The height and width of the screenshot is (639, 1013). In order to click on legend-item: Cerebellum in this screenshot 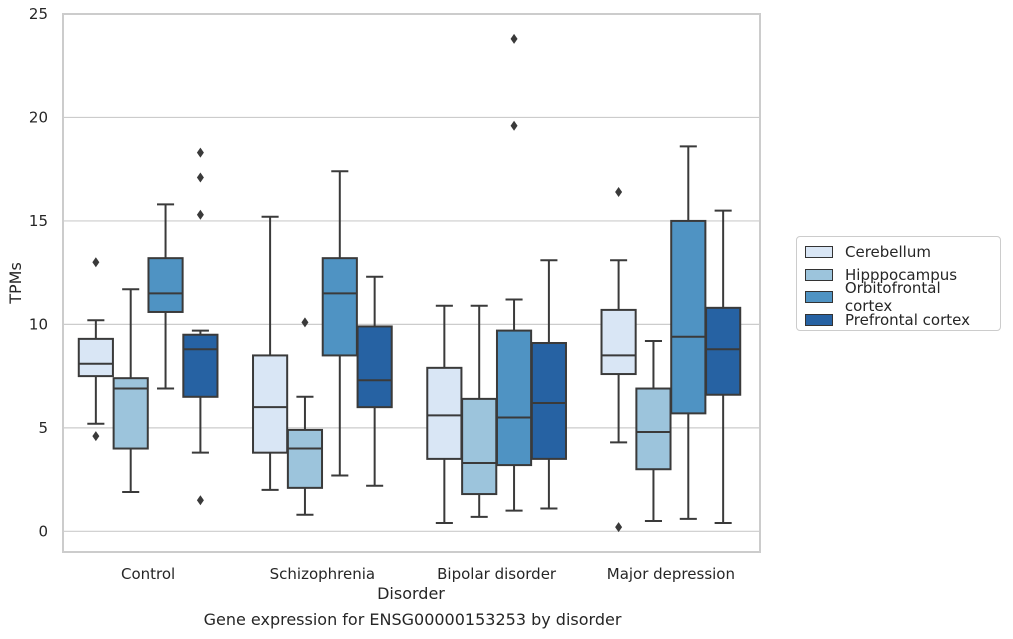, I will do `click(898, 252)`.